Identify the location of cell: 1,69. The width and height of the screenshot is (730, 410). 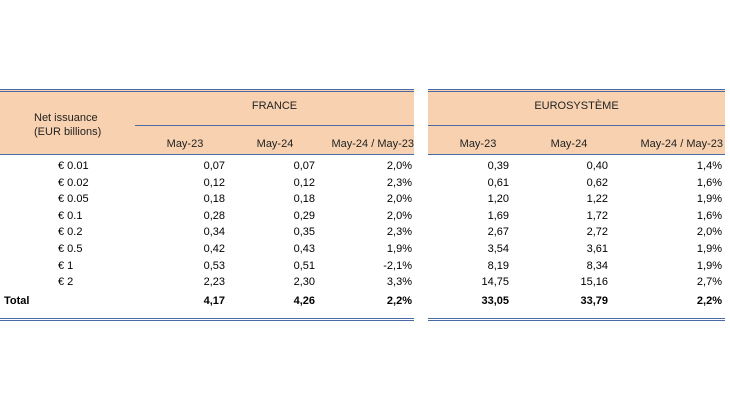
(498, 215).